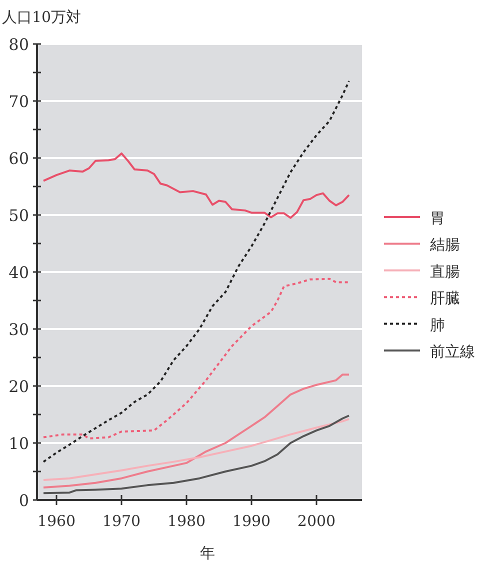  What do you see at coordinates (445, 298) in the screenshot?
I see `legend-label: 肝臓` at bounding box center [445, 298].